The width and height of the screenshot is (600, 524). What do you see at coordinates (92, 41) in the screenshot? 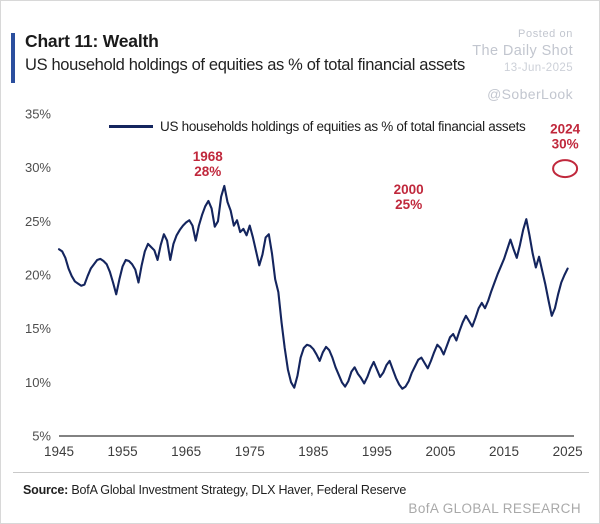
I see `page-title: Chart 11: Wealth` at bounding box center [92, 41].